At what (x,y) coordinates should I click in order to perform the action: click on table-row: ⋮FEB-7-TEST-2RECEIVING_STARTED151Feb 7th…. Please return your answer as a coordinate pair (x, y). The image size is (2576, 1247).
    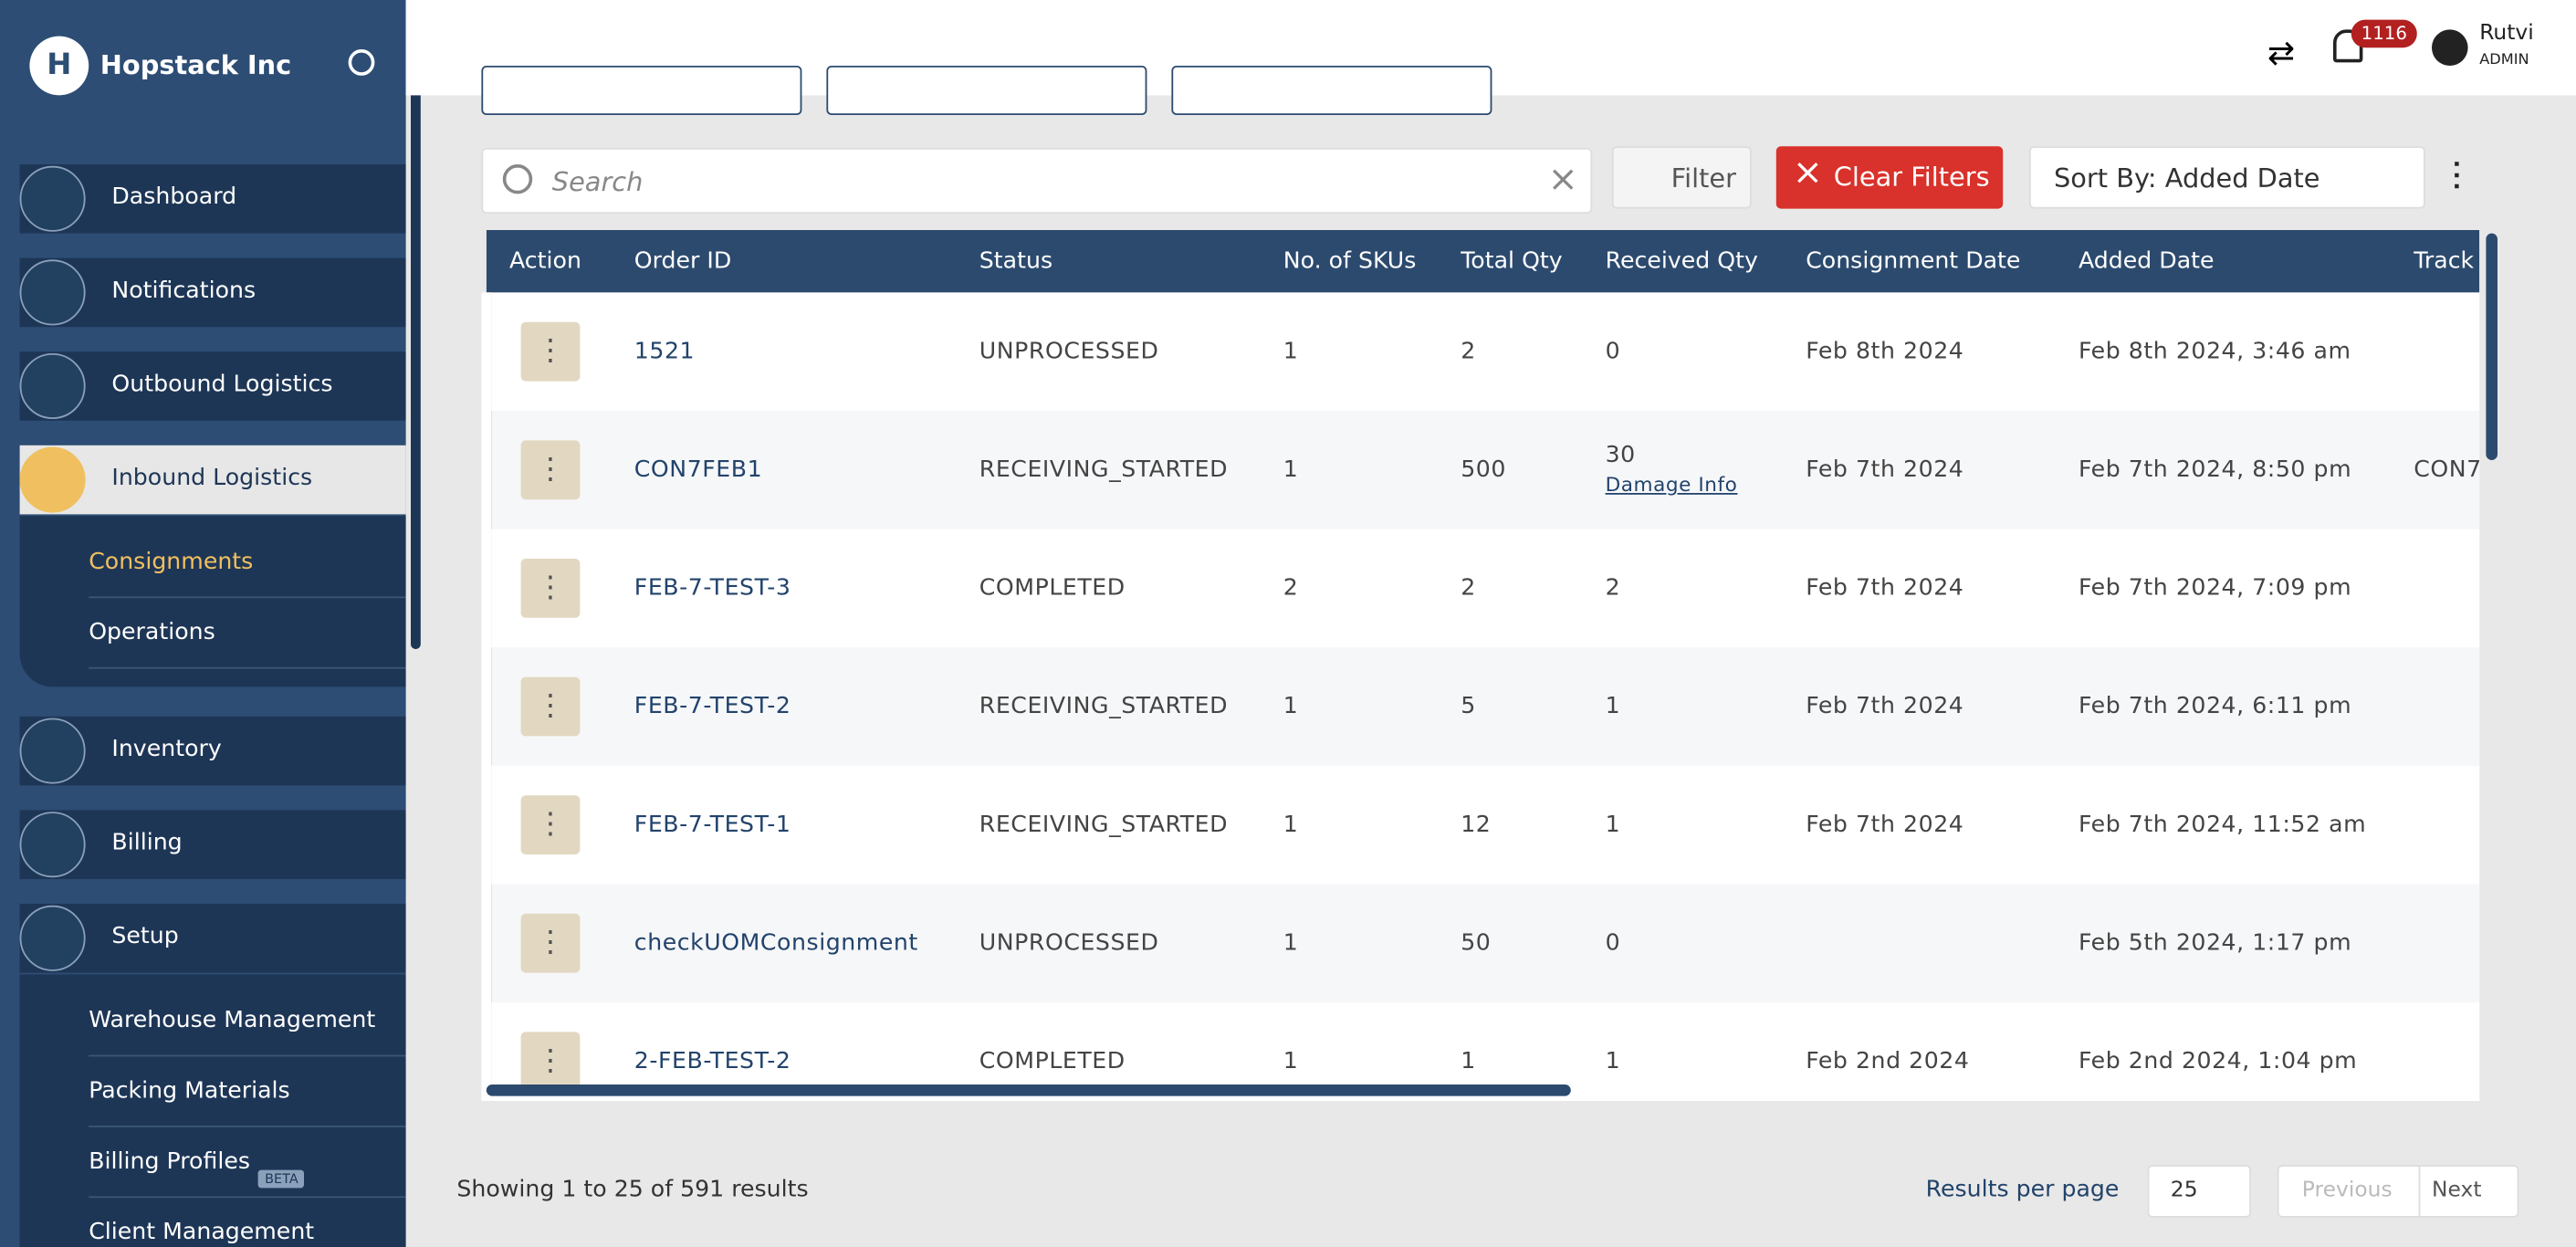
    Looking at the image, I should click on (1483, 706).